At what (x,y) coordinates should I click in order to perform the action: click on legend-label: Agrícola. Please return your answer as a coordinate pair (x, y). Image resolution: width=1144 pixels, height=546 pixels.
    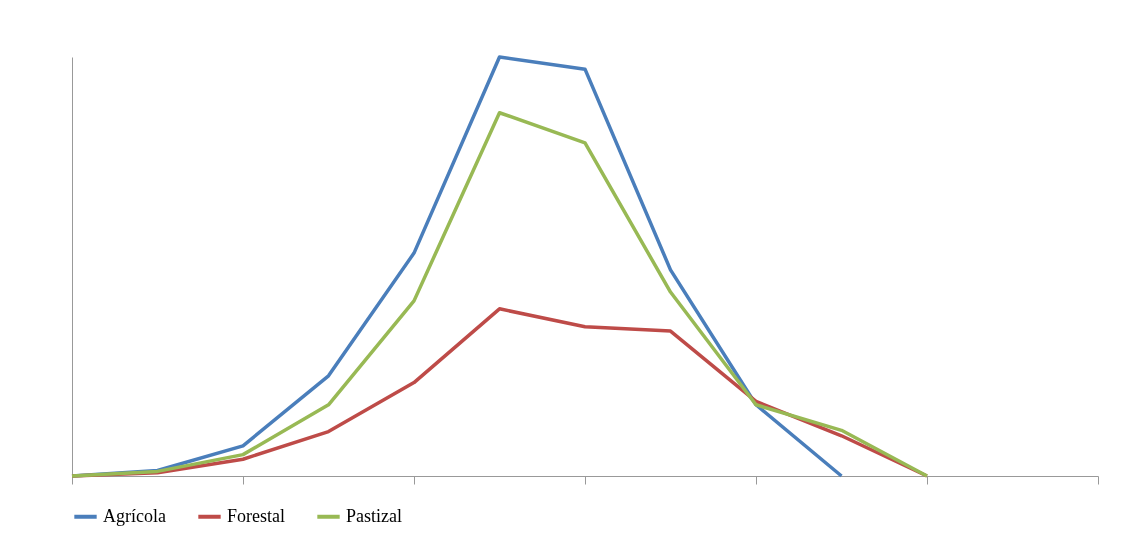
    Looking at the image, I should click on (134, 515).